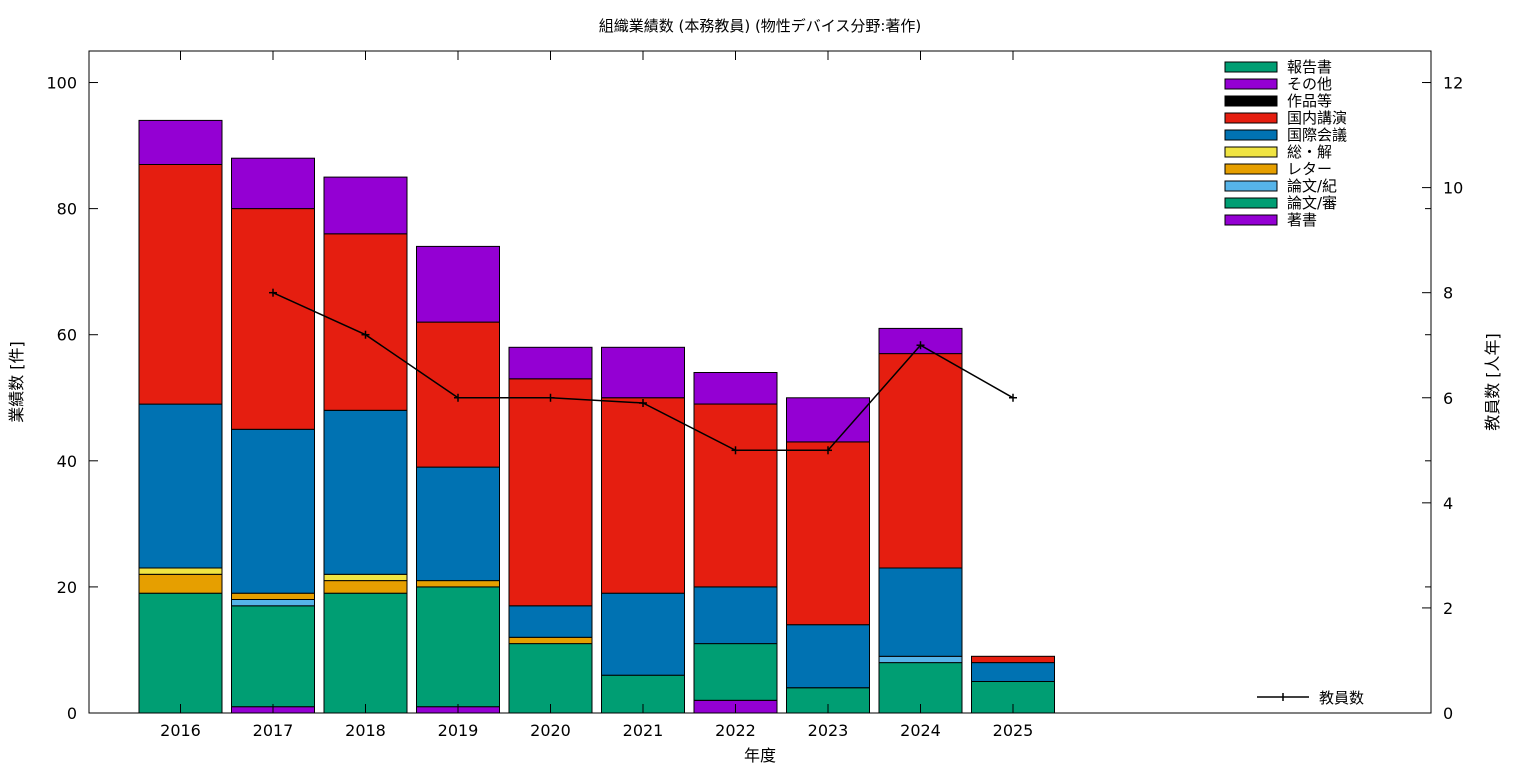  What do you see at coordinates (1280, 203) in the screenshot?
I see `legend-item: 論文/審` at bounding box center [1280, 203].